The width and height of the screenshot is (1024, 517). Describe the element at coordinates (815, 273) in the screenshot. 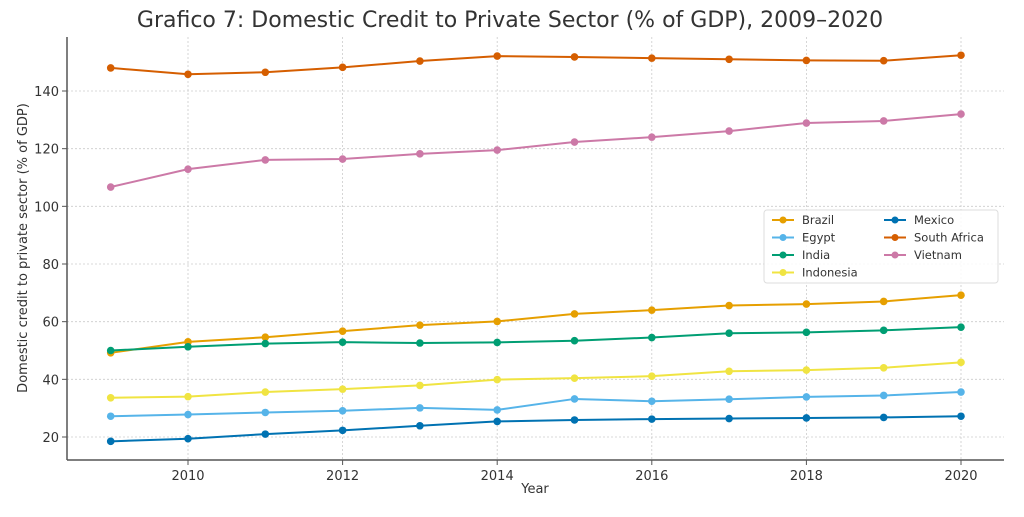

I see `legend-item: Indonesia` at that location.